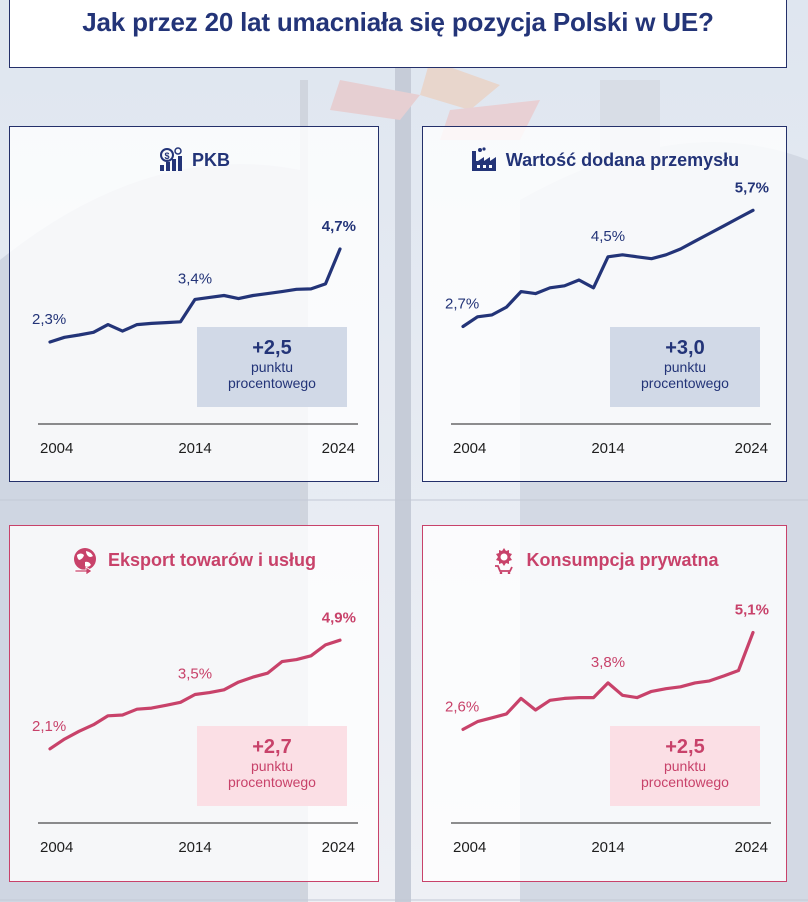  Describe the element at coordinates (504, 561) in the screenshot. I see `shopping-cart-icon` at that location.